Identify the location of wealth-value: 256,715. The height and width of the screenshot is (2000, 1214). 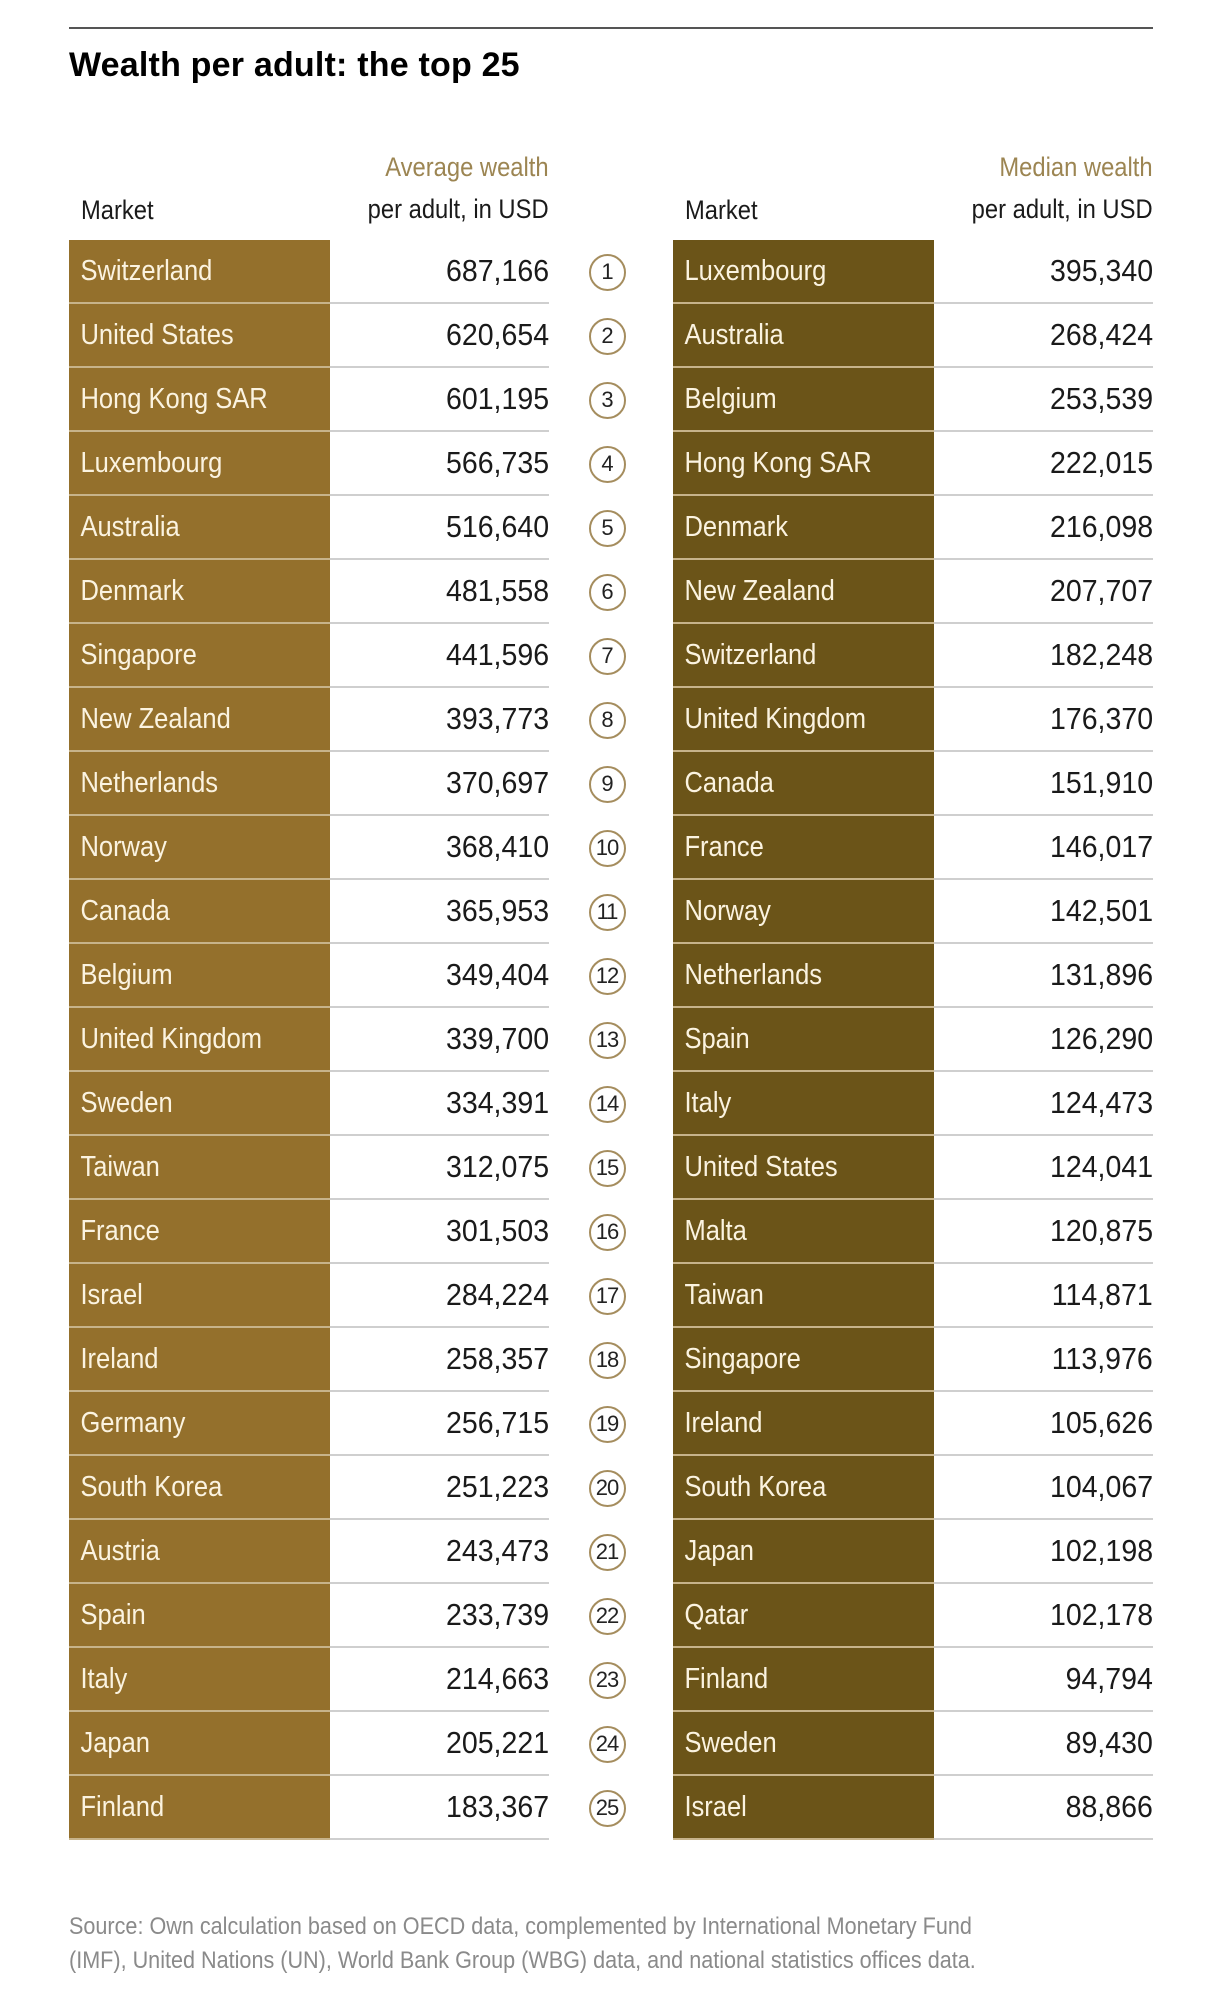
(497, 1422).